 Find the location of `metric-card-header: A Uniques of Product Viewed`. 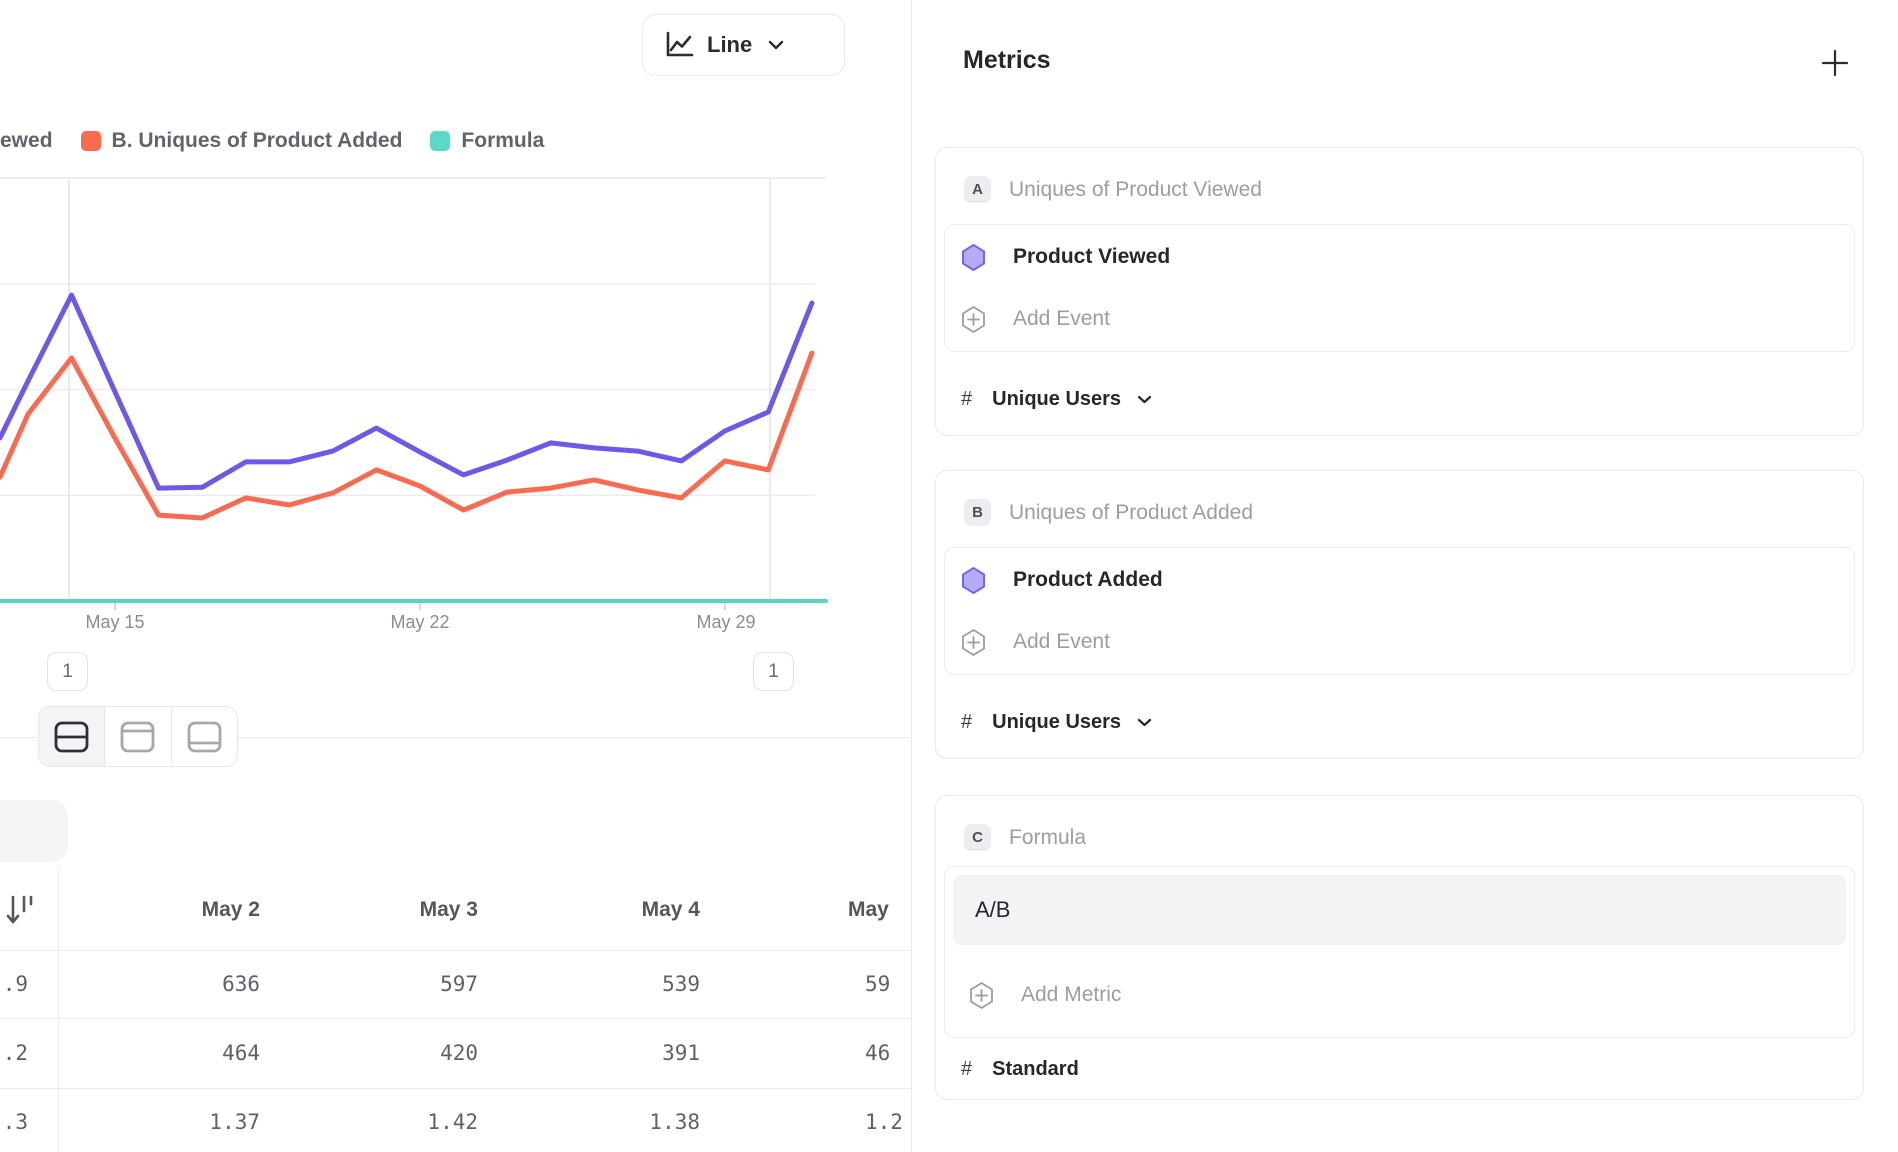

metric-card-header: A Uniques of Product Viewed is located at coordinates (1113, 189).